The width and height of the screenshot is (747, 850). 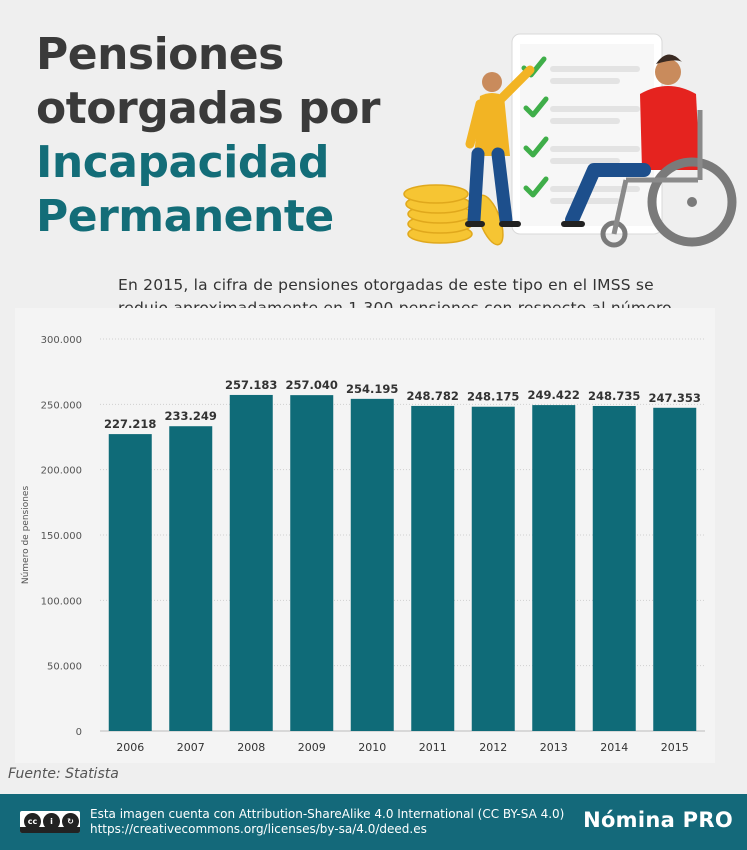 I want to click on bar-value-label: 249.422, so click(x=554, y=395).